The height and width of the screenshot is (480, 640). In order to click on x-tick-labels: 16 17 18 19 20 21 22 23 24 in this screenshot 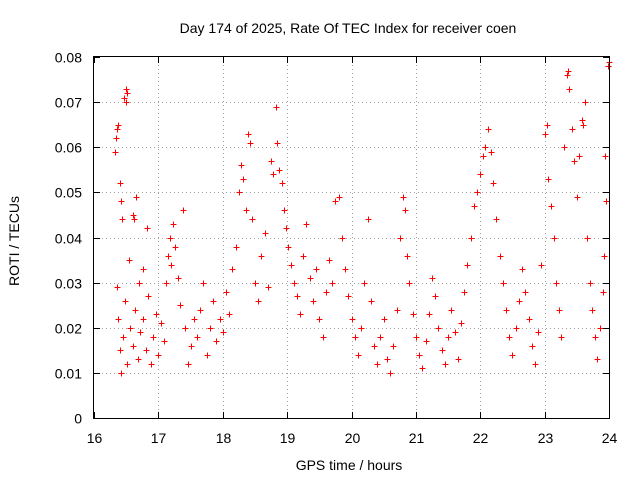, I will do `click(352, 438)`.